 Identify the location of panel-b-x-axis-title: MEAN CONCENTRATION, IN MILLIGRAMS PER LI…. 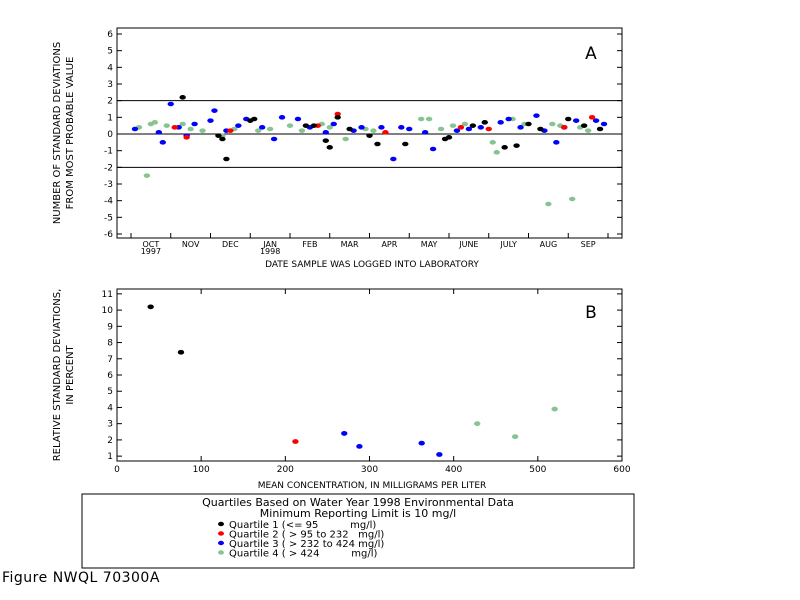
(372, 486).